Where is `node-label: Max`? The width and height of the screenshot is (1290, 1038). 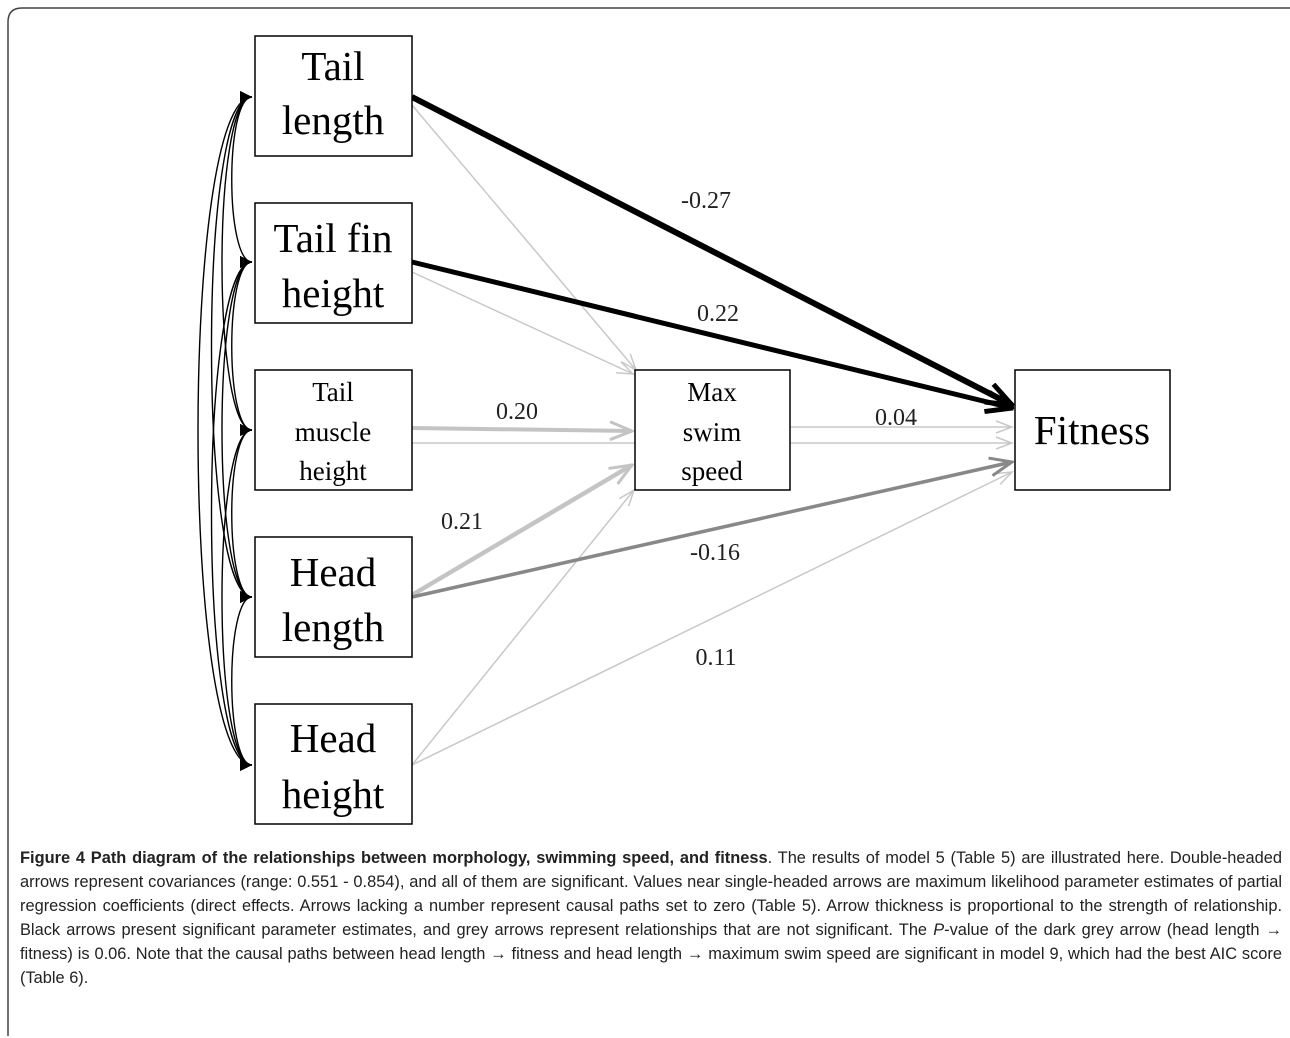
node-label: Max is located at coordinates (712, 392).